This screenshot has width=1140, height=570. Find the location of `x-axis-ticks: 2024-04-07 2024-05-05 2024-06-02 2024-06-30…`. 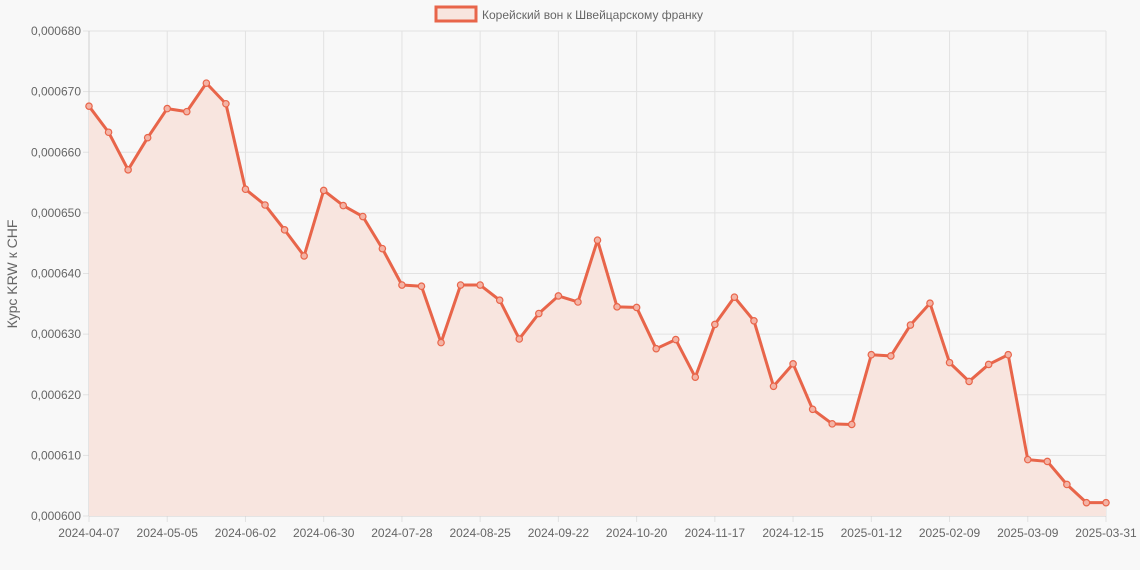

x-axis-ticks: 2024-04-07 2024-05-05 2024-06-02 2024-06-30… is located at coordinates (597, 533).